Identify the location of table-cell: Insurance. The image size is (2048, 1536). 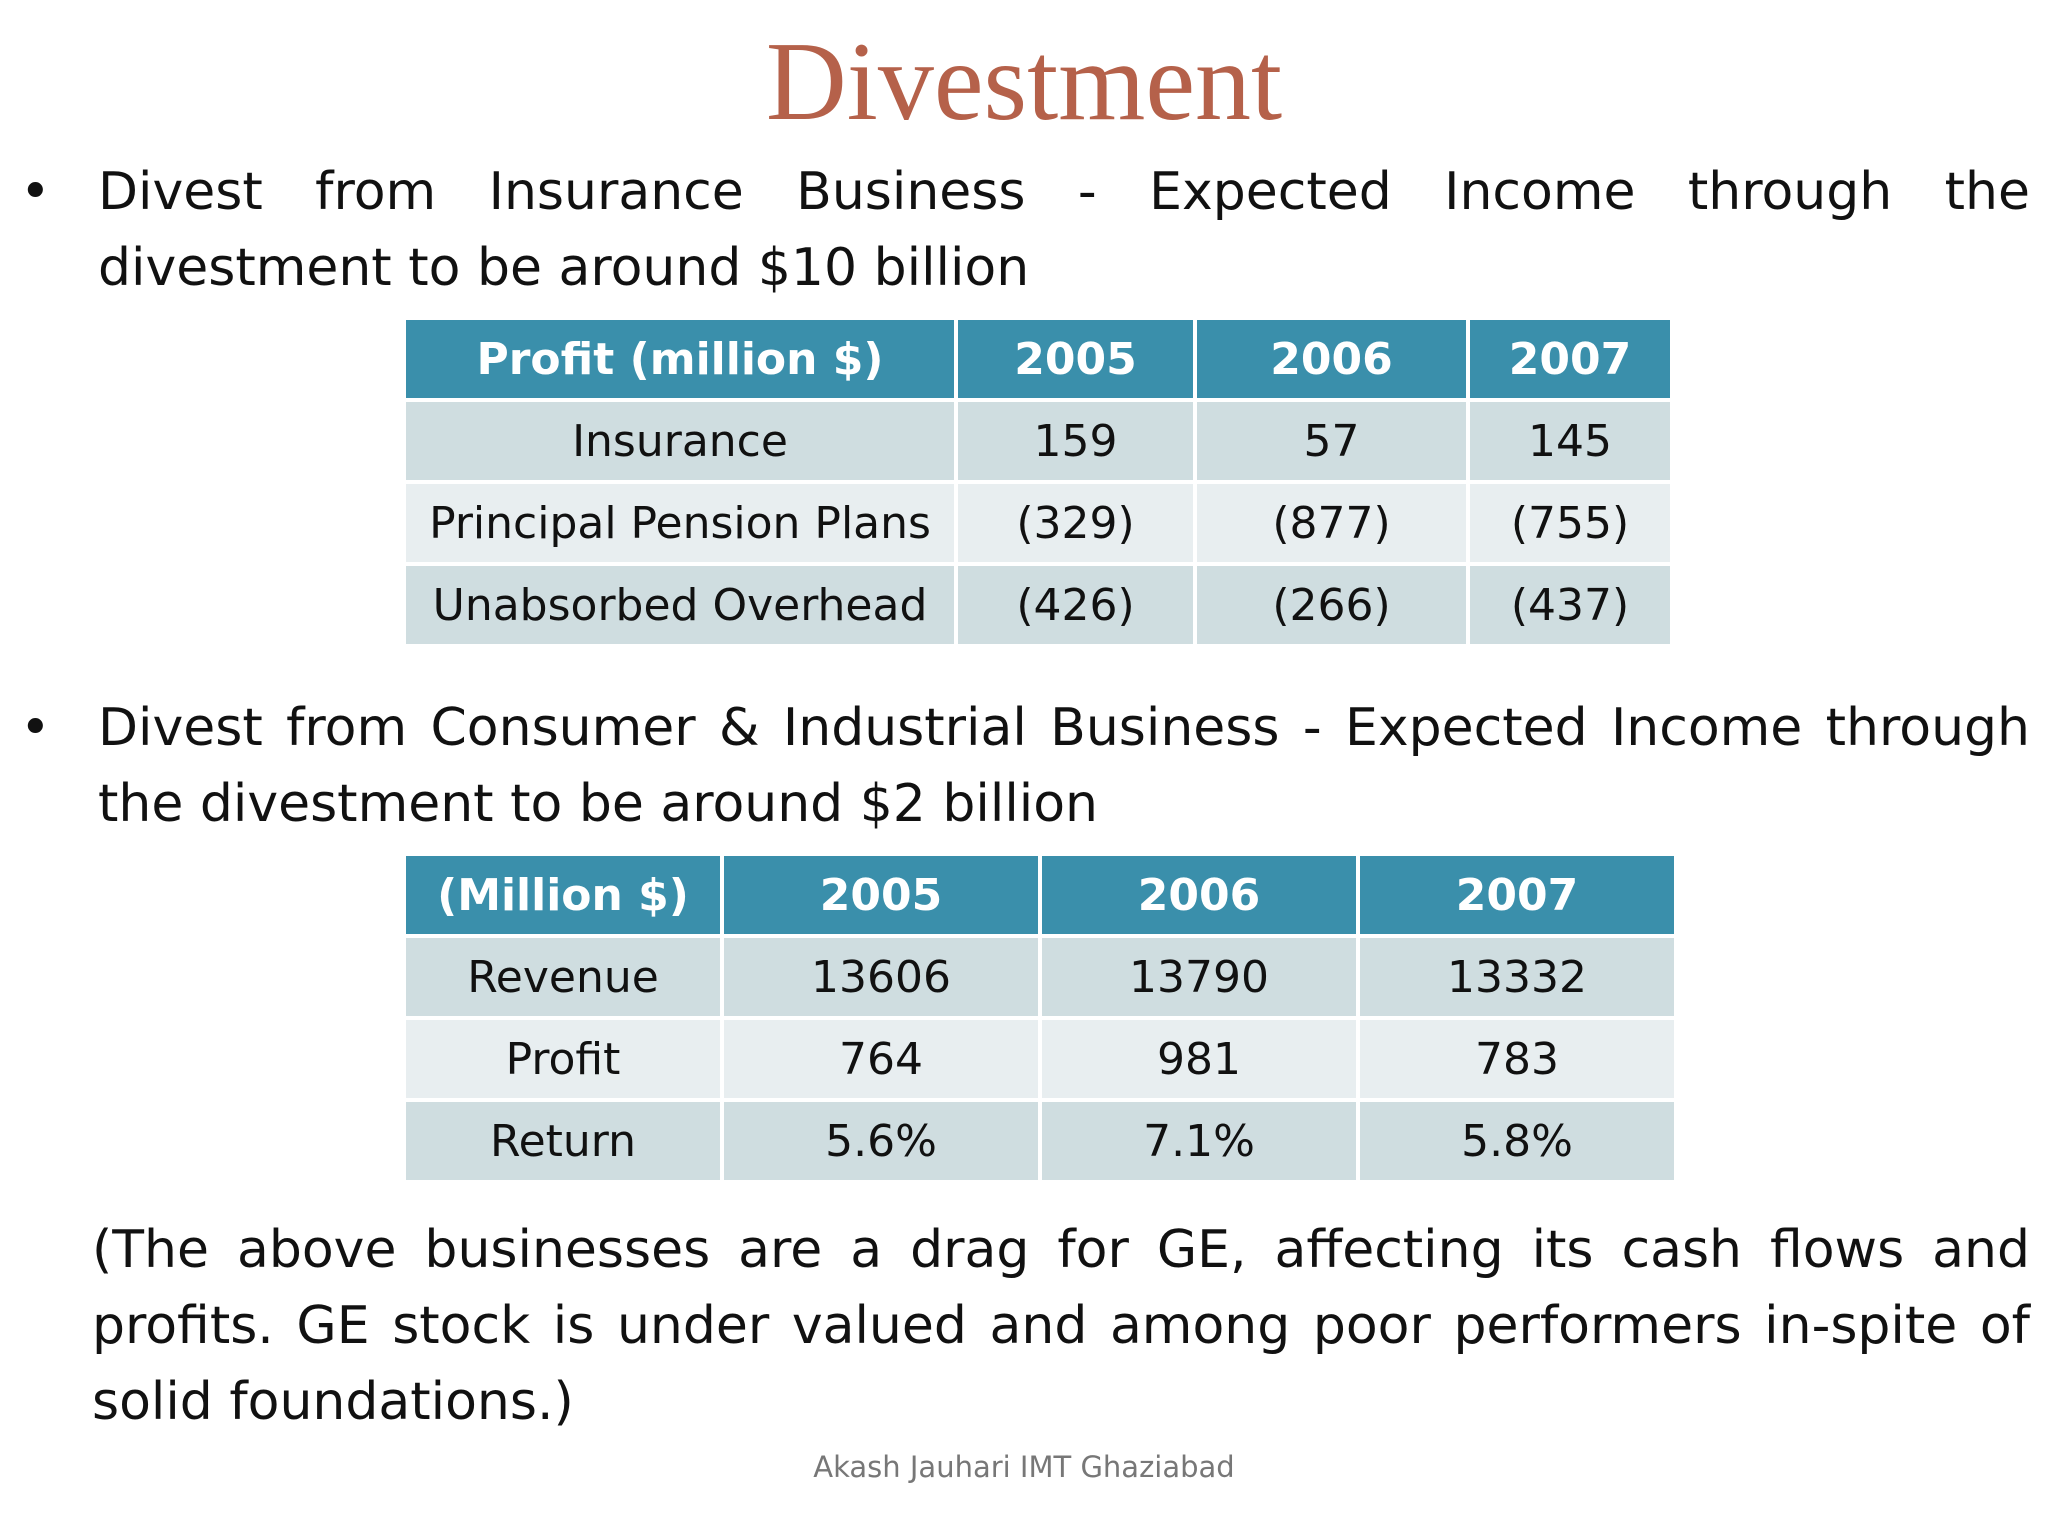
(680, 441).